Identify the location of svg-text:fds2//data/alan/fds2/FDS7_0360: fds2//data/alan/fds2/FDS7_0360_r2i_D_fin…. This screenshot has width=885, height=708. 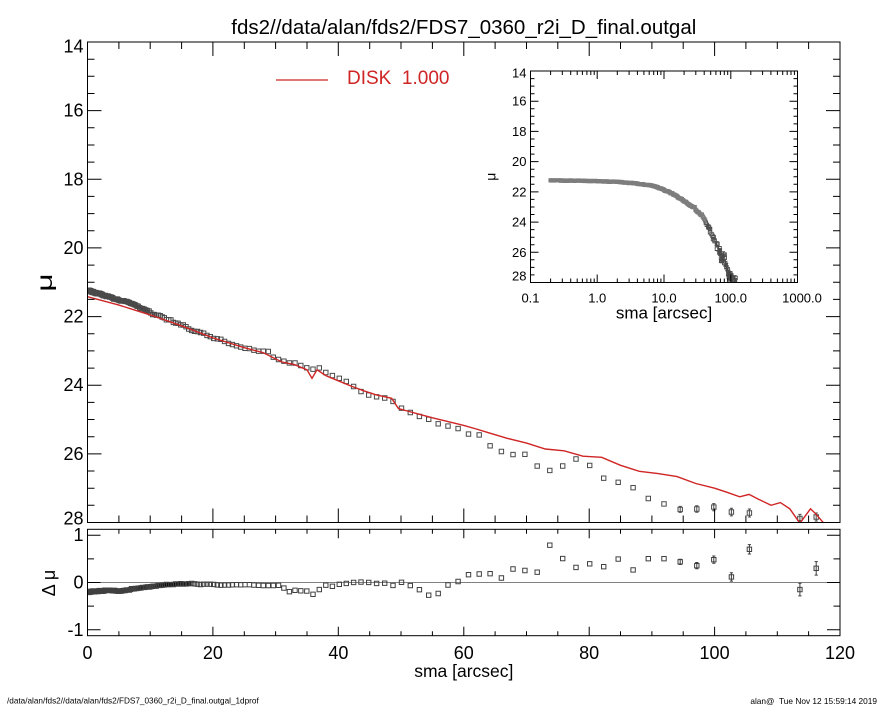
(463, 27).